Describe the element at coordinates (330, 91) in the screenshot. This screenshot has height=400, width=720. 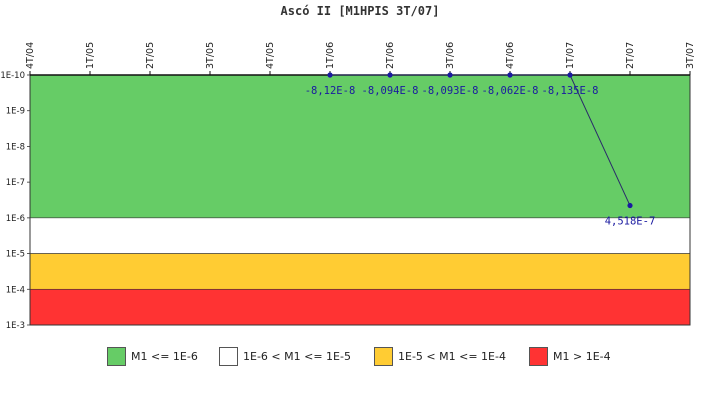
I see `data-label: -8,12E-8` at that location.